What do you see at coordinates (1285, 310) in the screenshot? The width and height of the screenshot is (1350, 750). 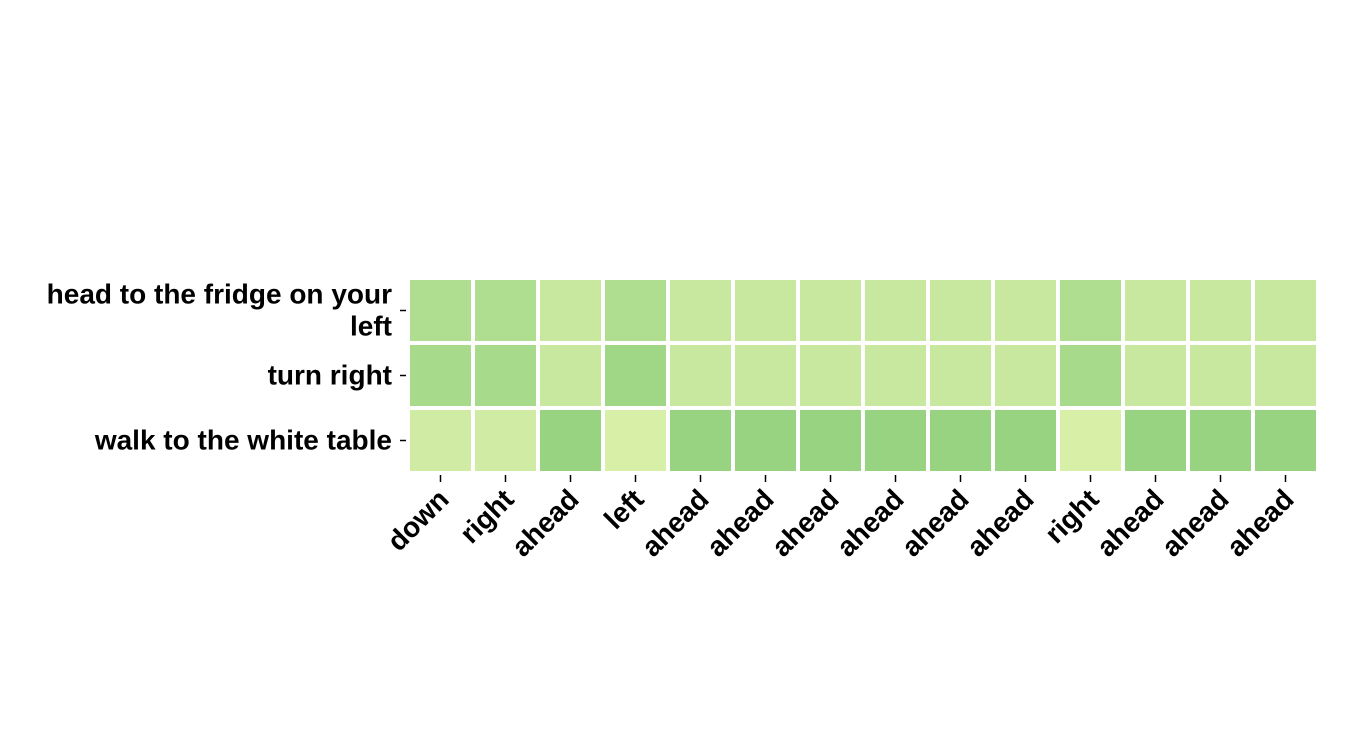 I see `heatmap-cell-r0-c13` at bounding box center [1285, 310].